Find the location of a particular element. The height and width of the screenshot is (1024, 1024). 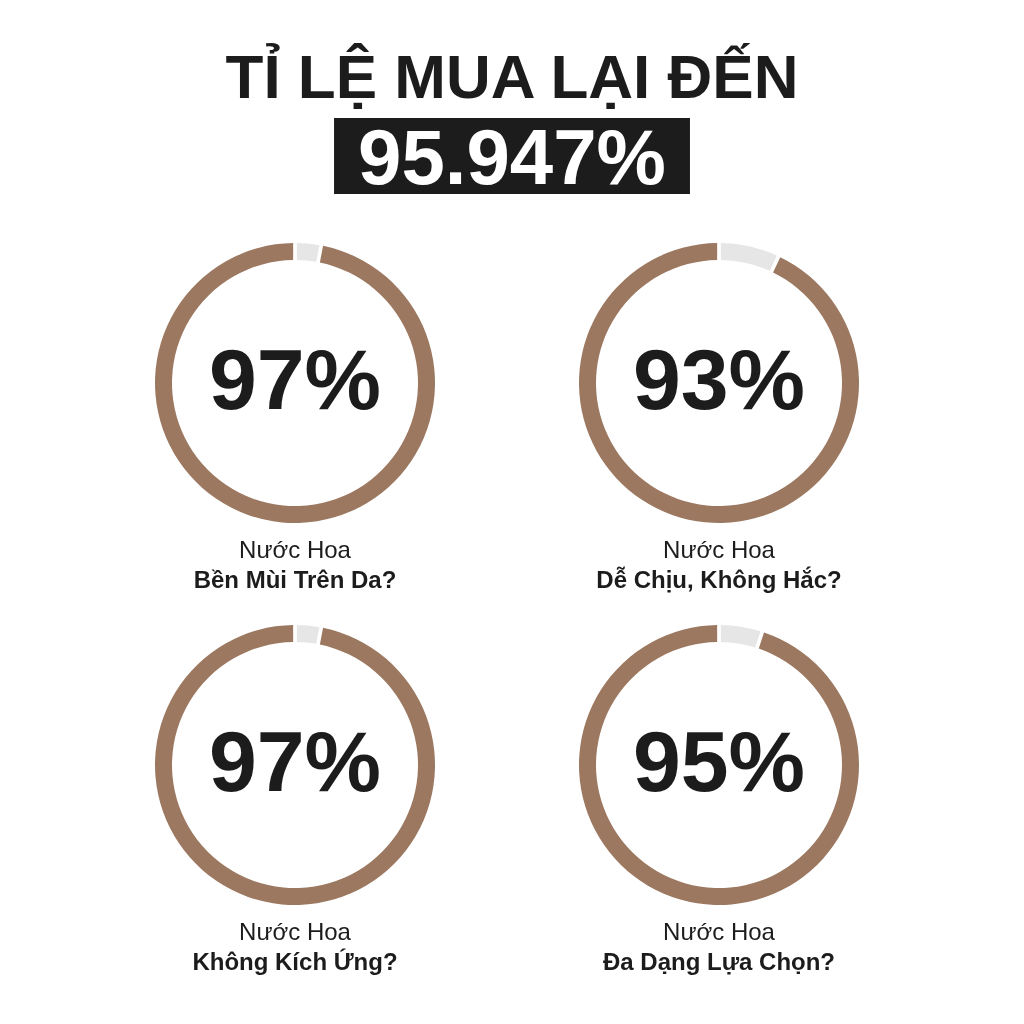

text: Không Kích Ứng? is located at coordinates (295, 961).